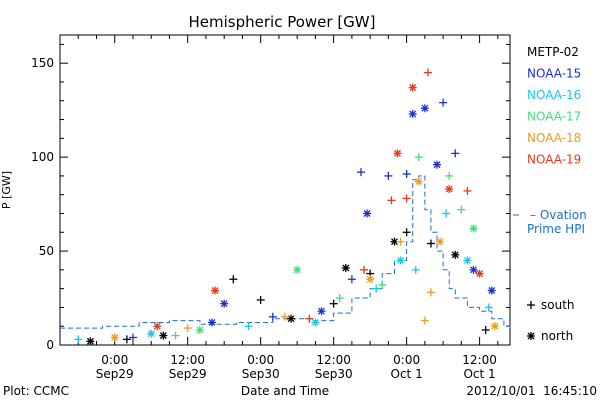  I want to click on plot-credit: Plot: CCMC, so click(36, 391).